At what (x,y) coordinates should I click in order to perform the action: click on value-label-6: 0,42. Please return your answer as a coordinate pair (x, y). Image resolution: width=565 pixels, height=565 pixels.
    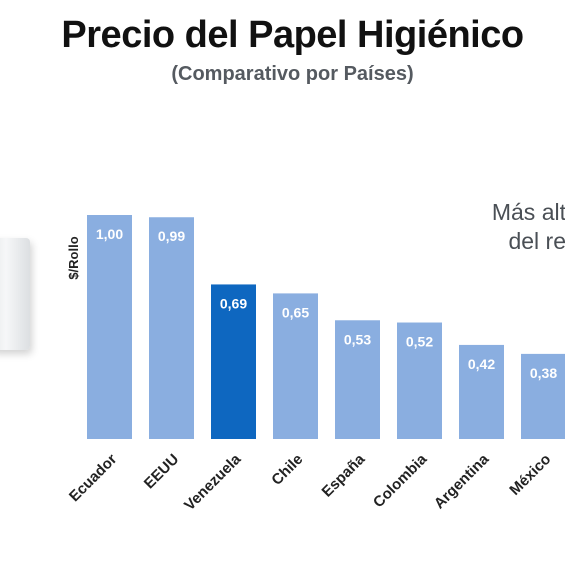
    Looking at the image, I should click on (481, 364).